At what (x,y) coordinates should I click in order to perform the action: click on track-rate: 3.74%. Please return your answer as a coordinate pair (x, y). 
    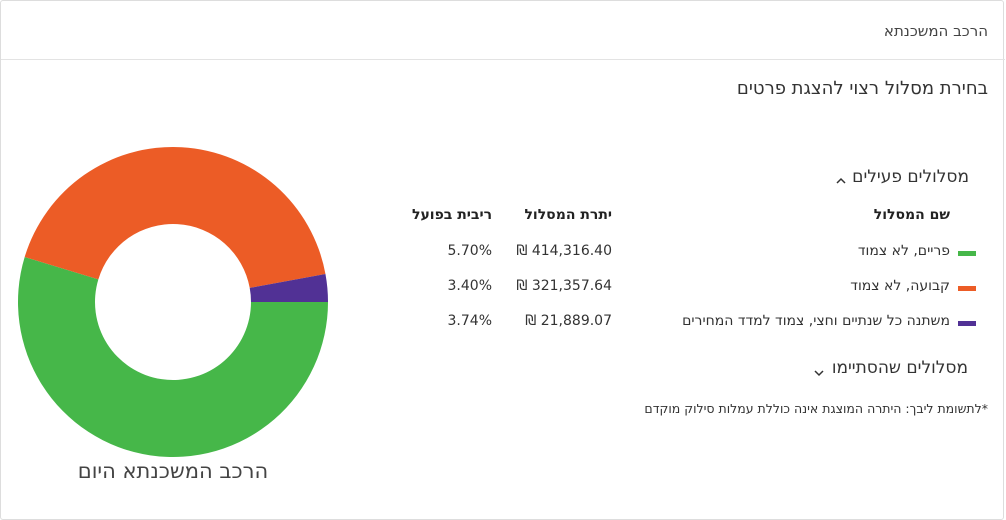
    Looking at the image, I should click on (469, 321).